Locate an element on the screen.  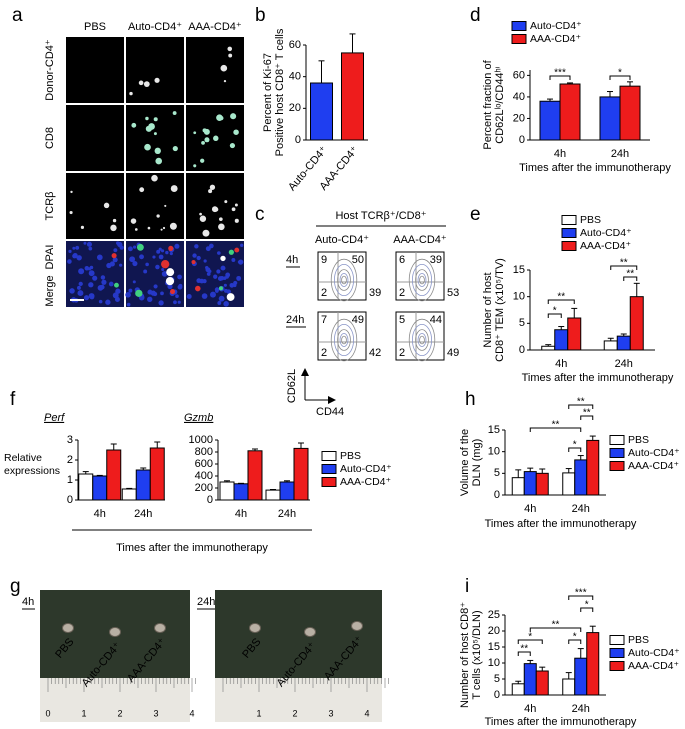
photo-label: 4h is located at coordinates (28, 602).